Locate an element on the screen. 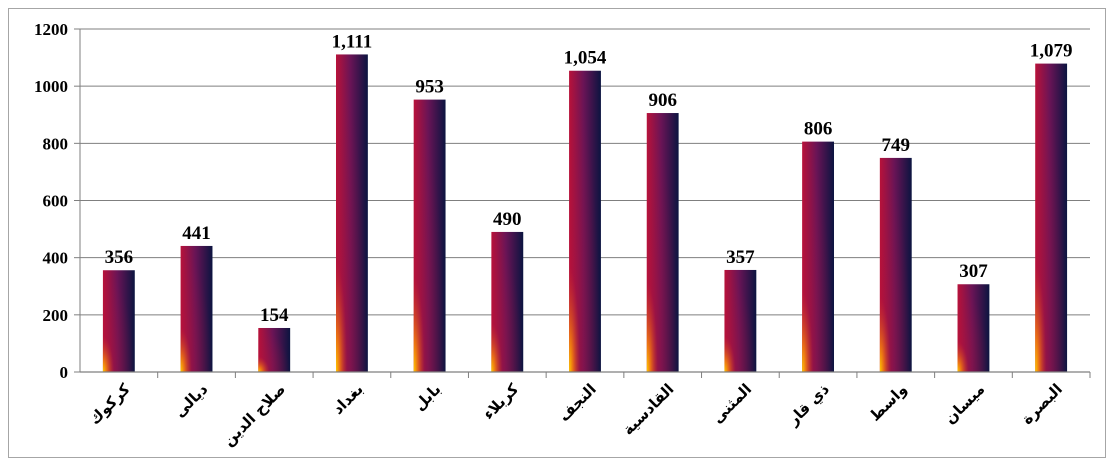  category-label: واسط is located at coordinates (888, 402).